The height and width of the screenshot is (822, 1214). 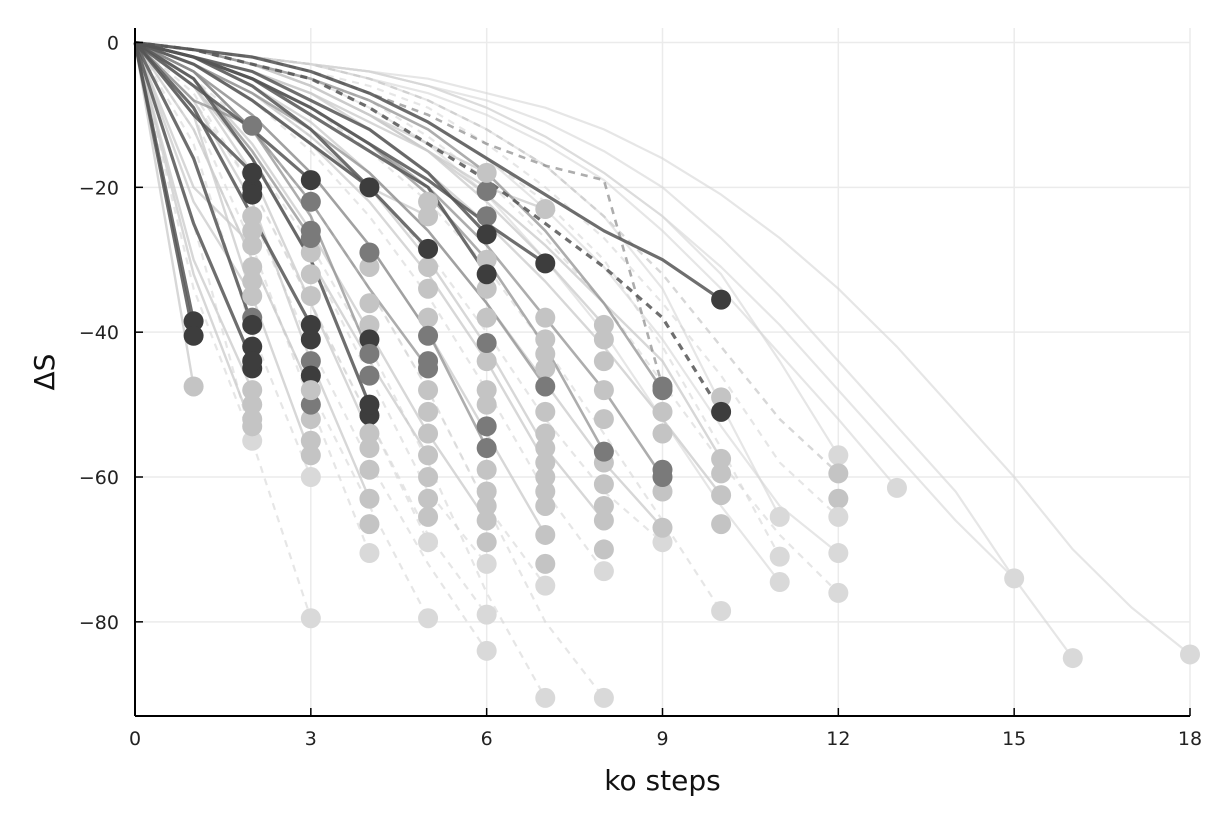 What do you see at coordinates (44, 372) in the screenshot?
I see `y-axis-title: ΔS` at bounding box center [44, 372].